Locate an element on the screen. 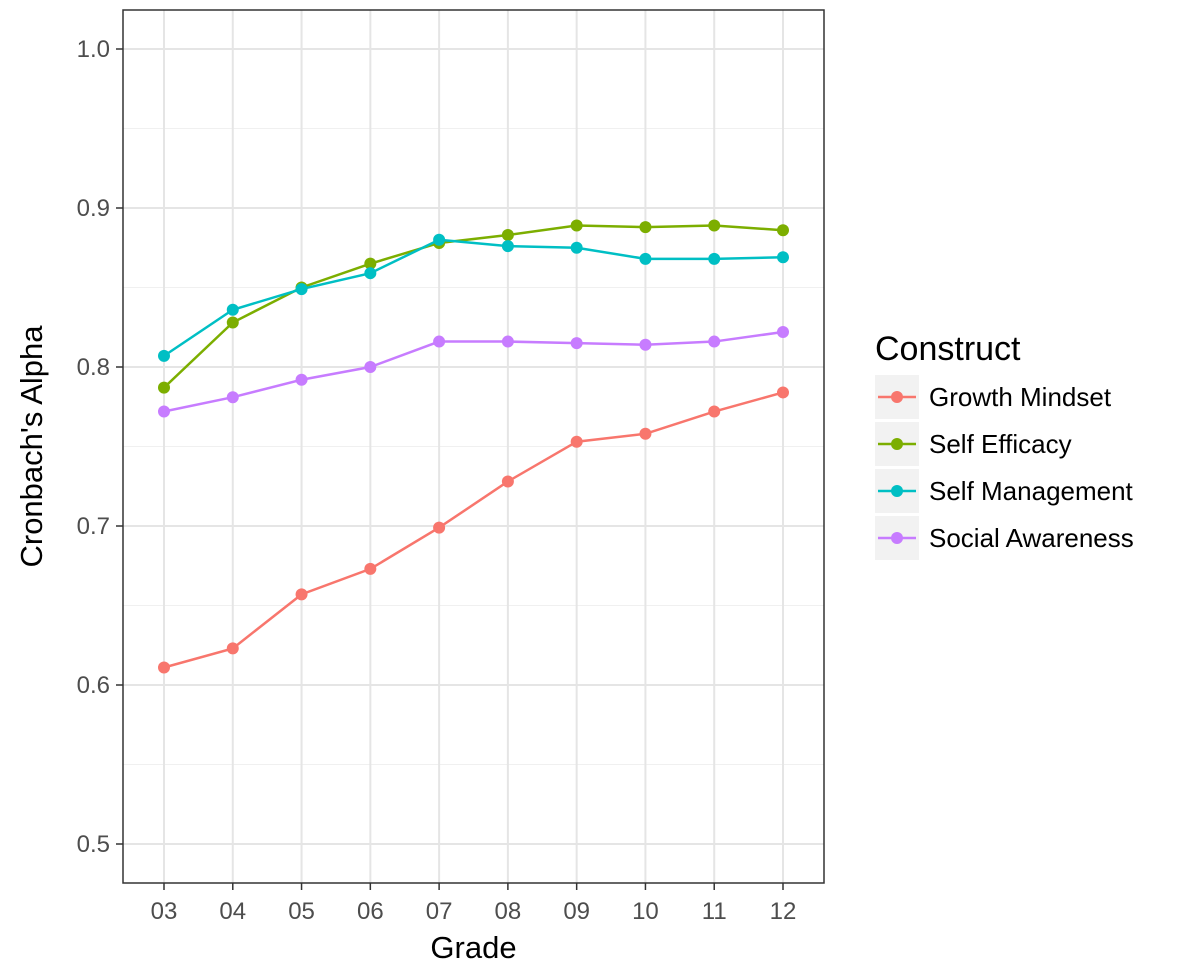 Image resolution: width=1189 pixels, height=967 pixels. y-tick-label: 0.9 is located at coordinates (93, 208).